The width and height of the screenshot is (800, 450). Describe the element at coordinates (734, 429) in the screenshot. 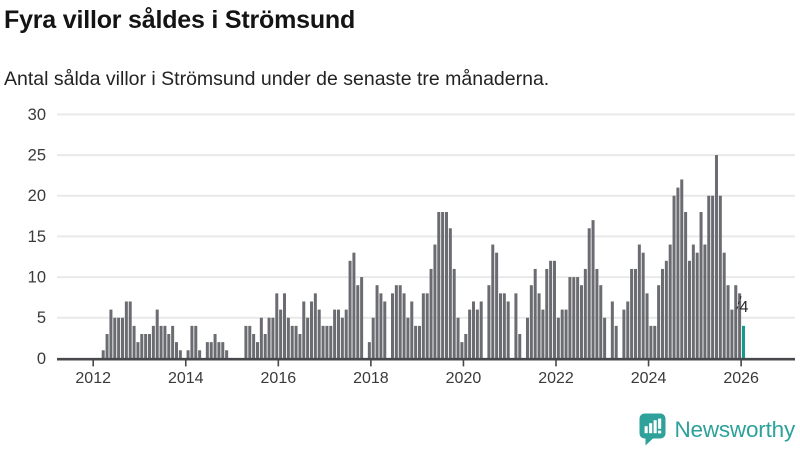

I see `brand-name: Newsworthy` at that location.